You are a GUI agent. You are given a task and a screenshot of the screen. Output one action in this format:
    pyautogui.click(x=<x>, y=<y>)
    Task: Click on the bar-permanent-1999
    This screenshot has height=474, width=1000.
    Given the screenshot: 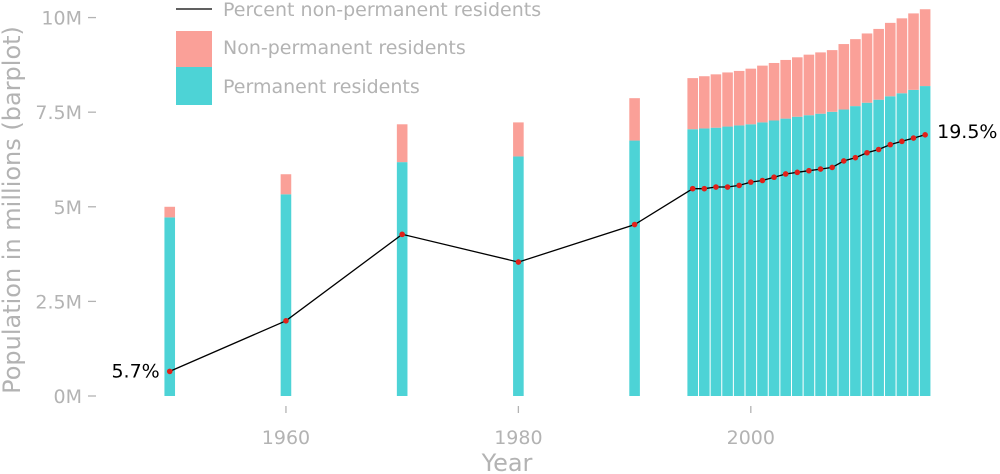 What is the action you would take?
    pyautogui.click(x=739, y=260)
    